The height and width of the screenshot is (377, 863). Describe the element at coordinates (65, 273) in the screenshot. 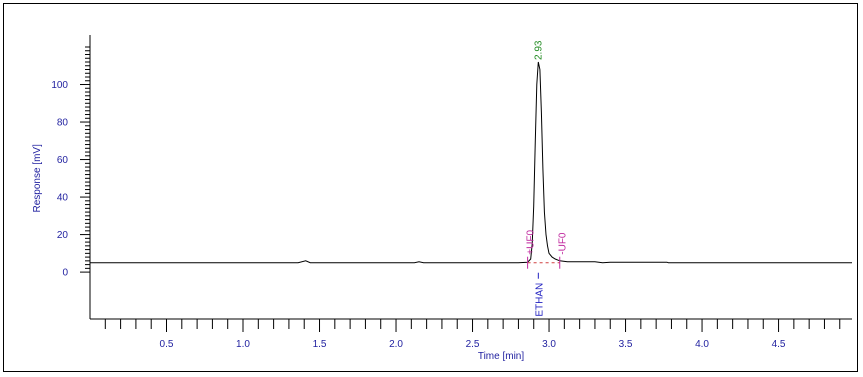

I see `y-tick-label: 0` at that location.